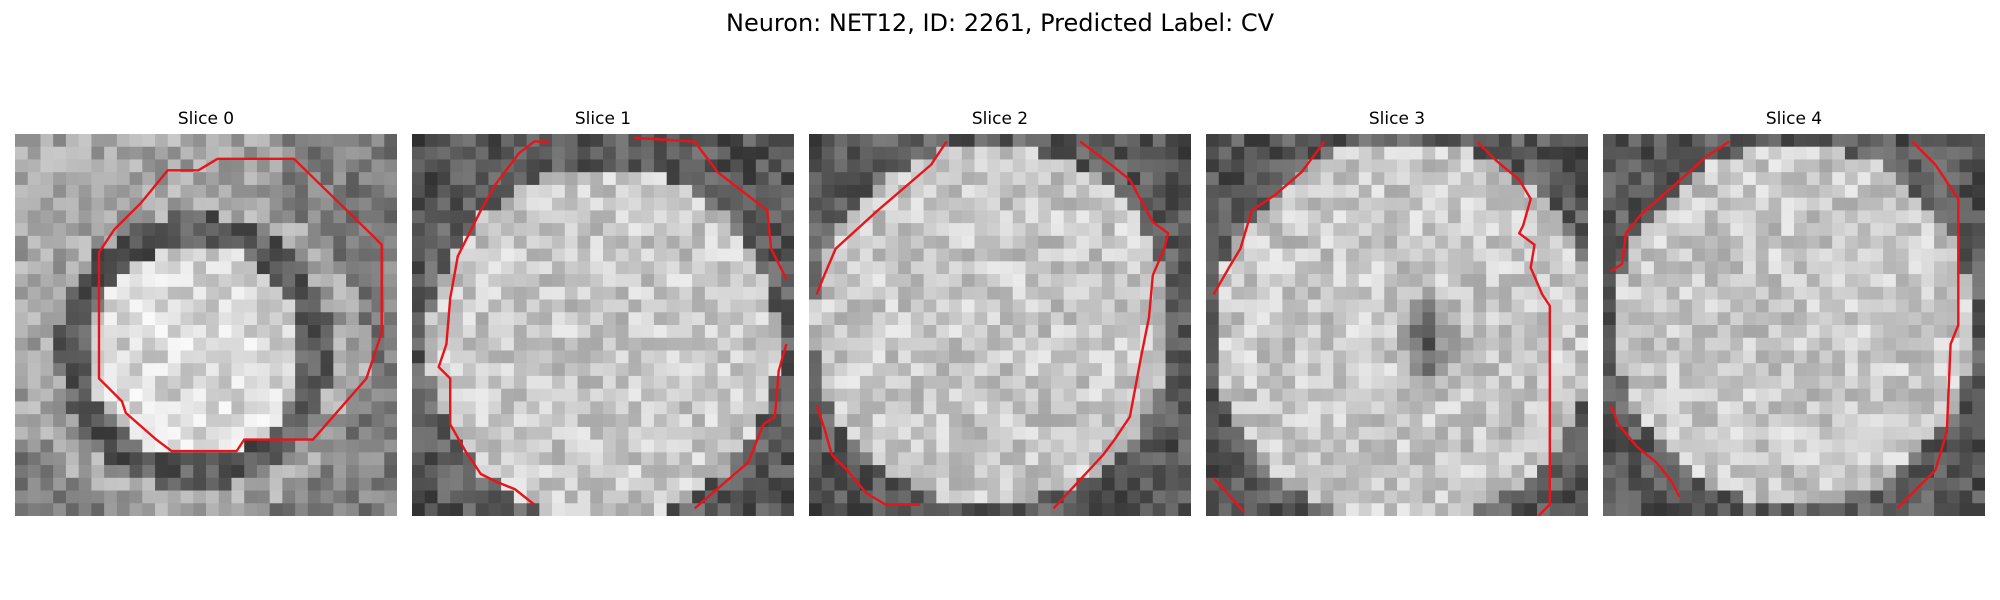  I want to click on slice-panel-2: Slice 2, so click(1000, 312).